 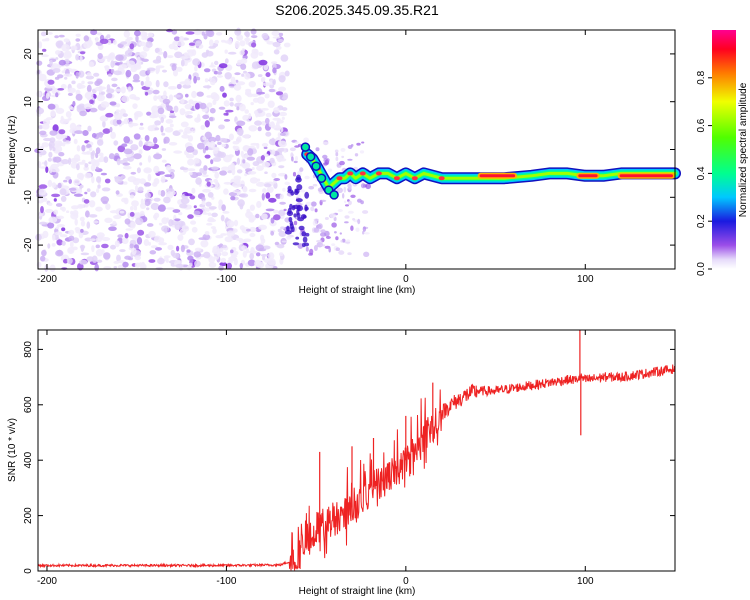 What do you see at coordinates (28, 149) in the screenshot?
I see `spectrogram-y-tick-label: 0` at bounding box center [28, 149].